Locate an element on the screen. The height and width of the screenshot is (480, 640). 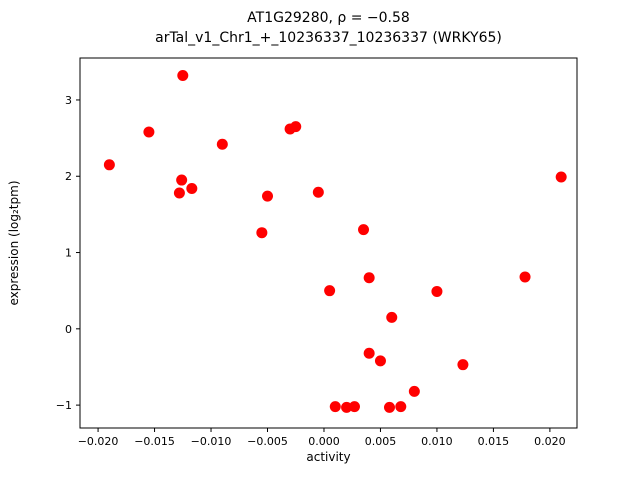
x-tick-label: 0.000 is located at coordinates (324, 441).